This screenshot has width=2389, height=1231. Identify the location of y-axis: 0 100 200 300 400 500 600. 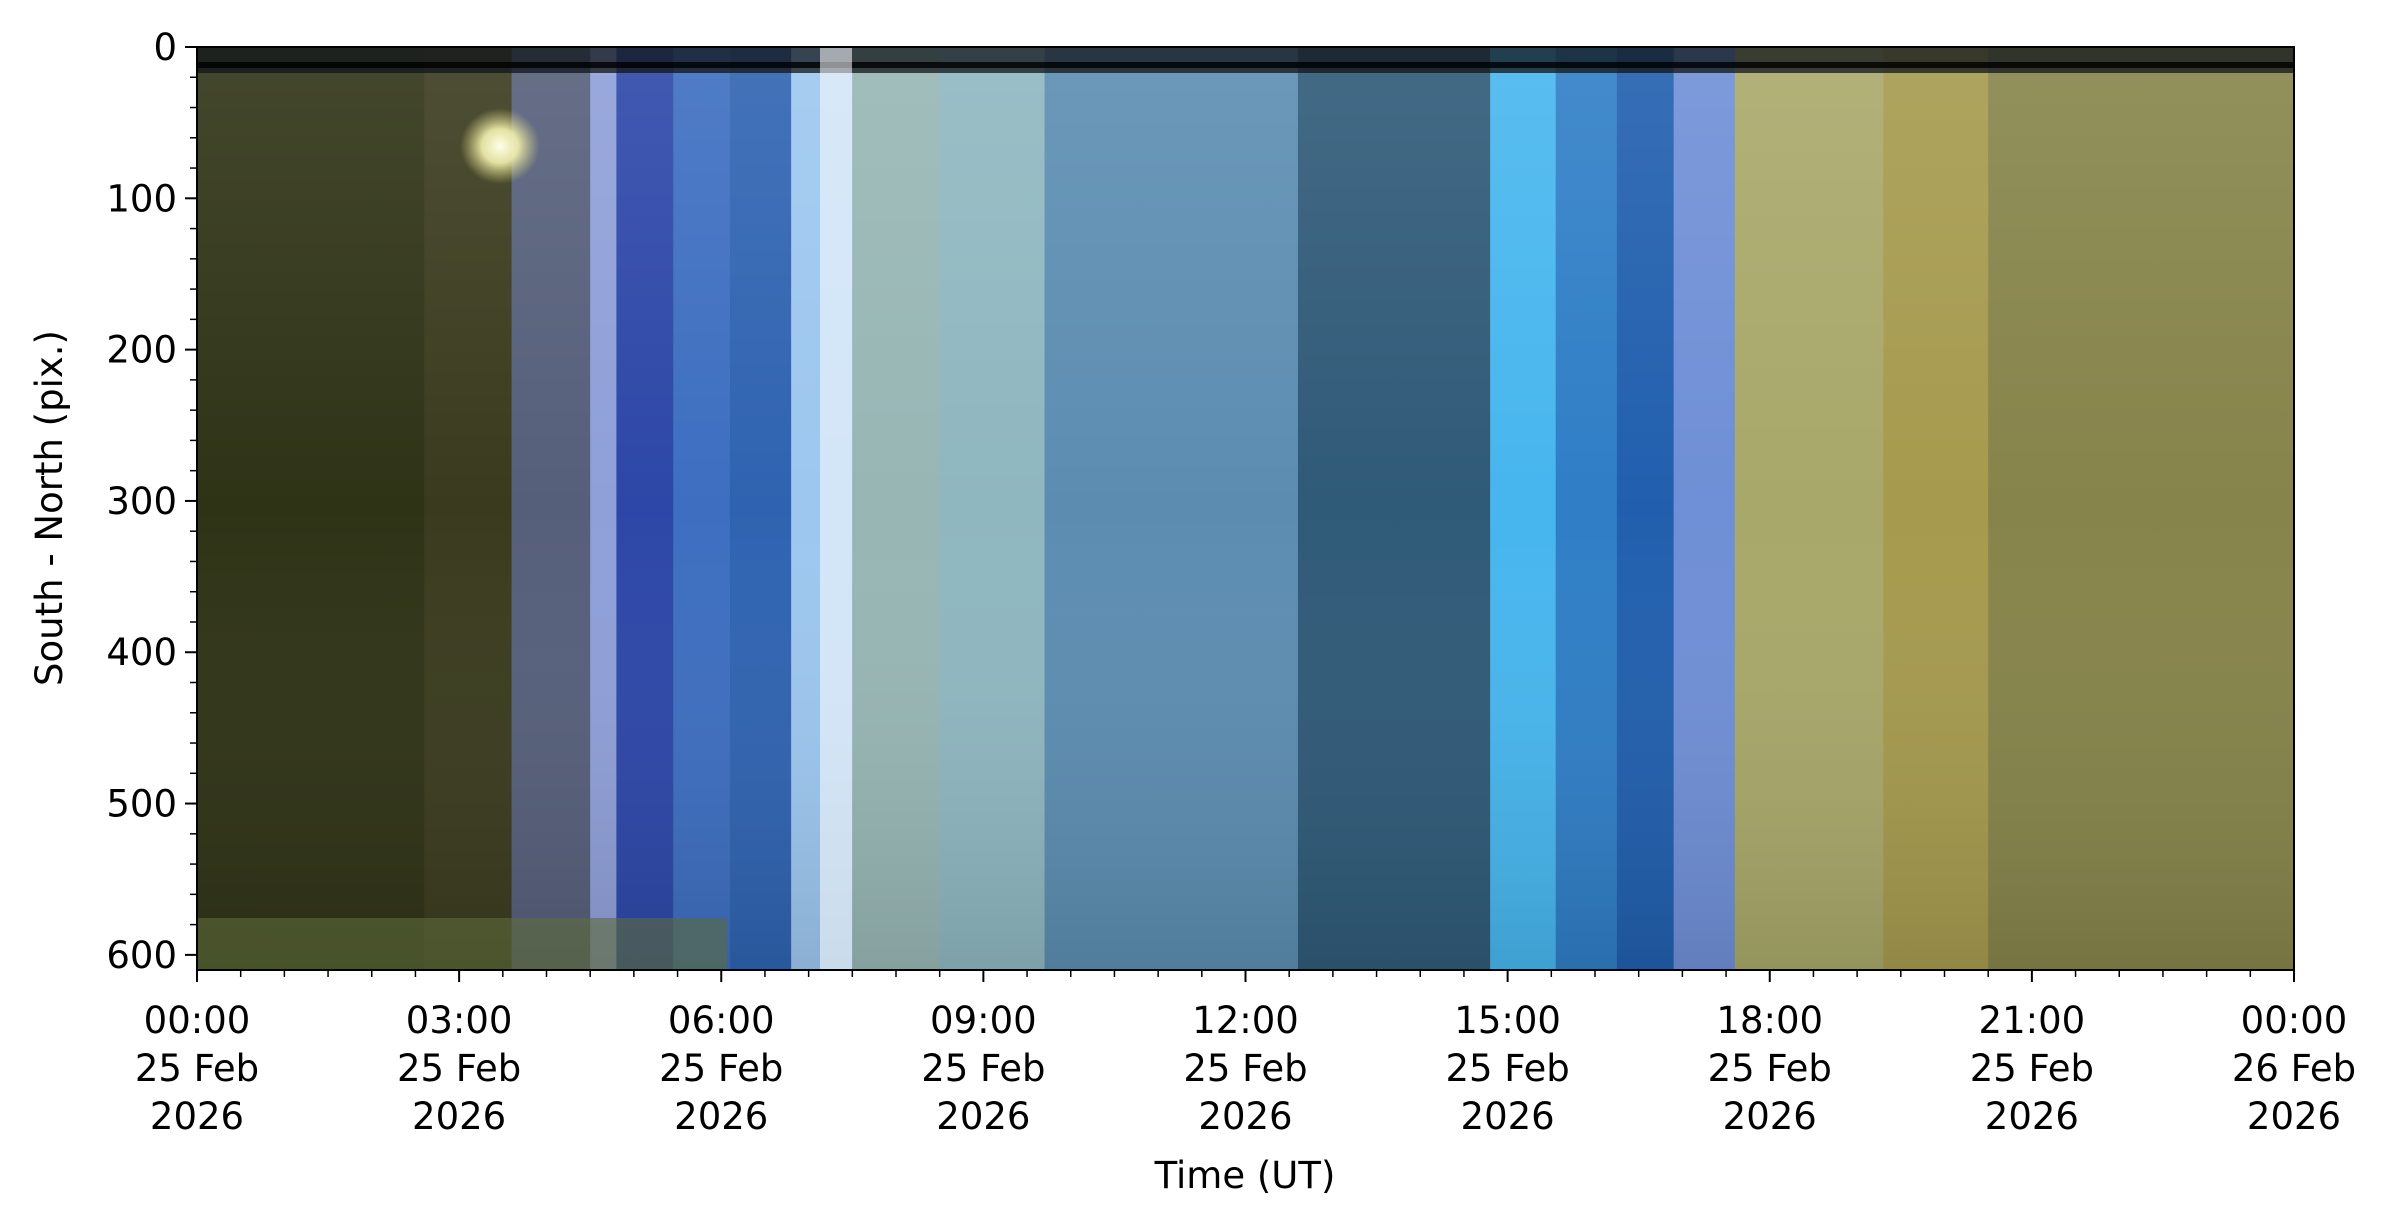
(151, 501).